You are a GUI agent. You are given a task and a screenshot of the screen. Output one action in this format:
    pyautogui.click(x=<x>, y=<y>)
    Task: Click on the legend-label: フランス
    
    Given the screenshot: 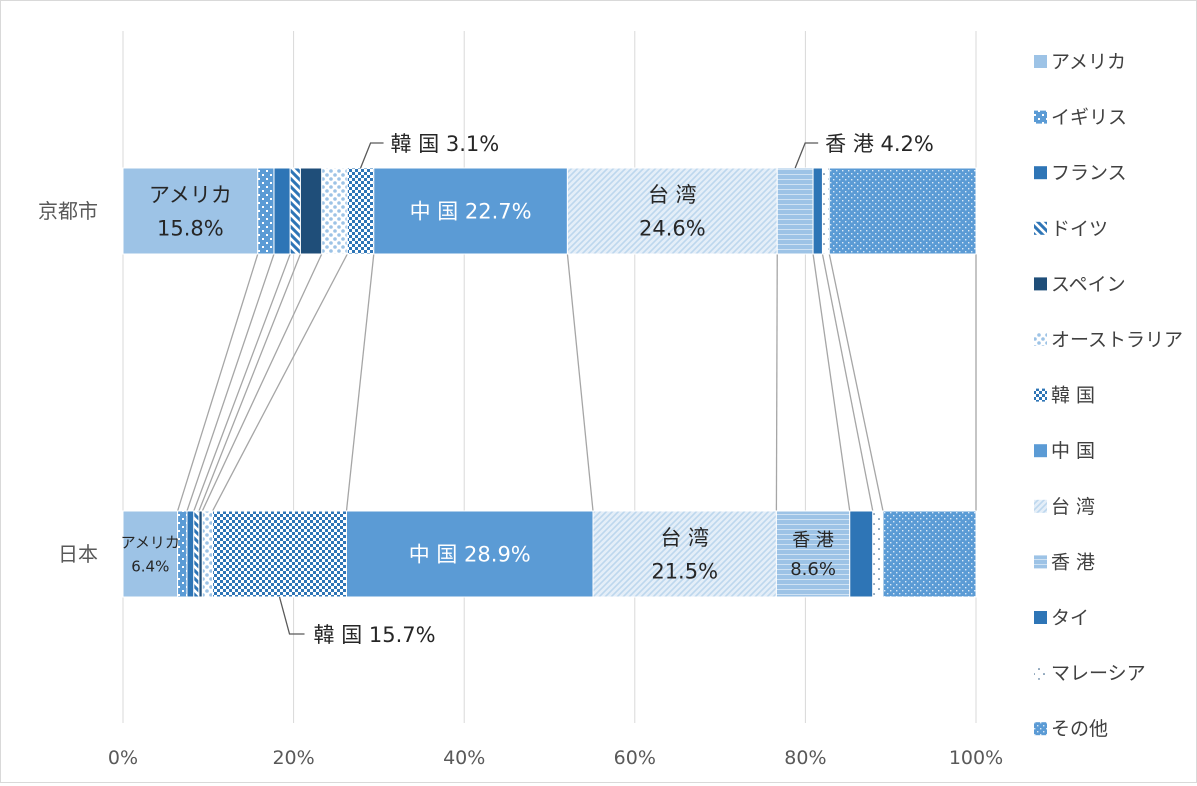 What is the action you would take?
    pyautogui.click(x=1089, y=173)
    